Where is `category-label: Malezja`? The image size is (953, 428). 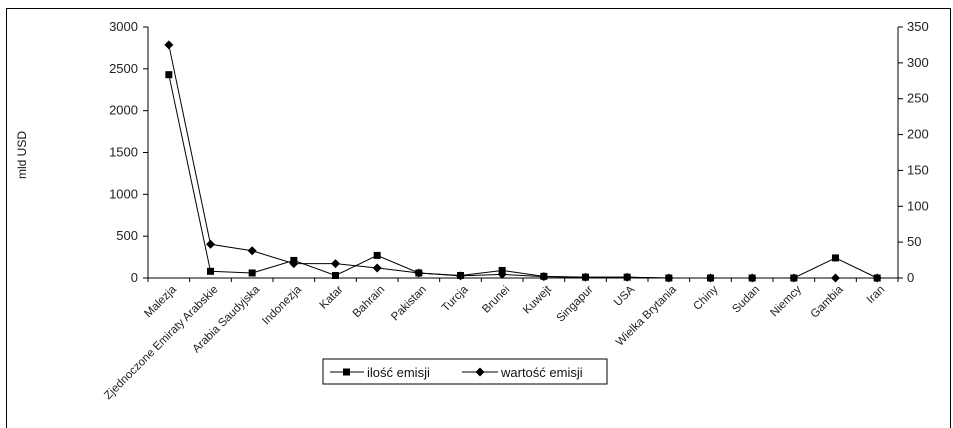 category-label: Malezja is located at coordinates (160, 301).